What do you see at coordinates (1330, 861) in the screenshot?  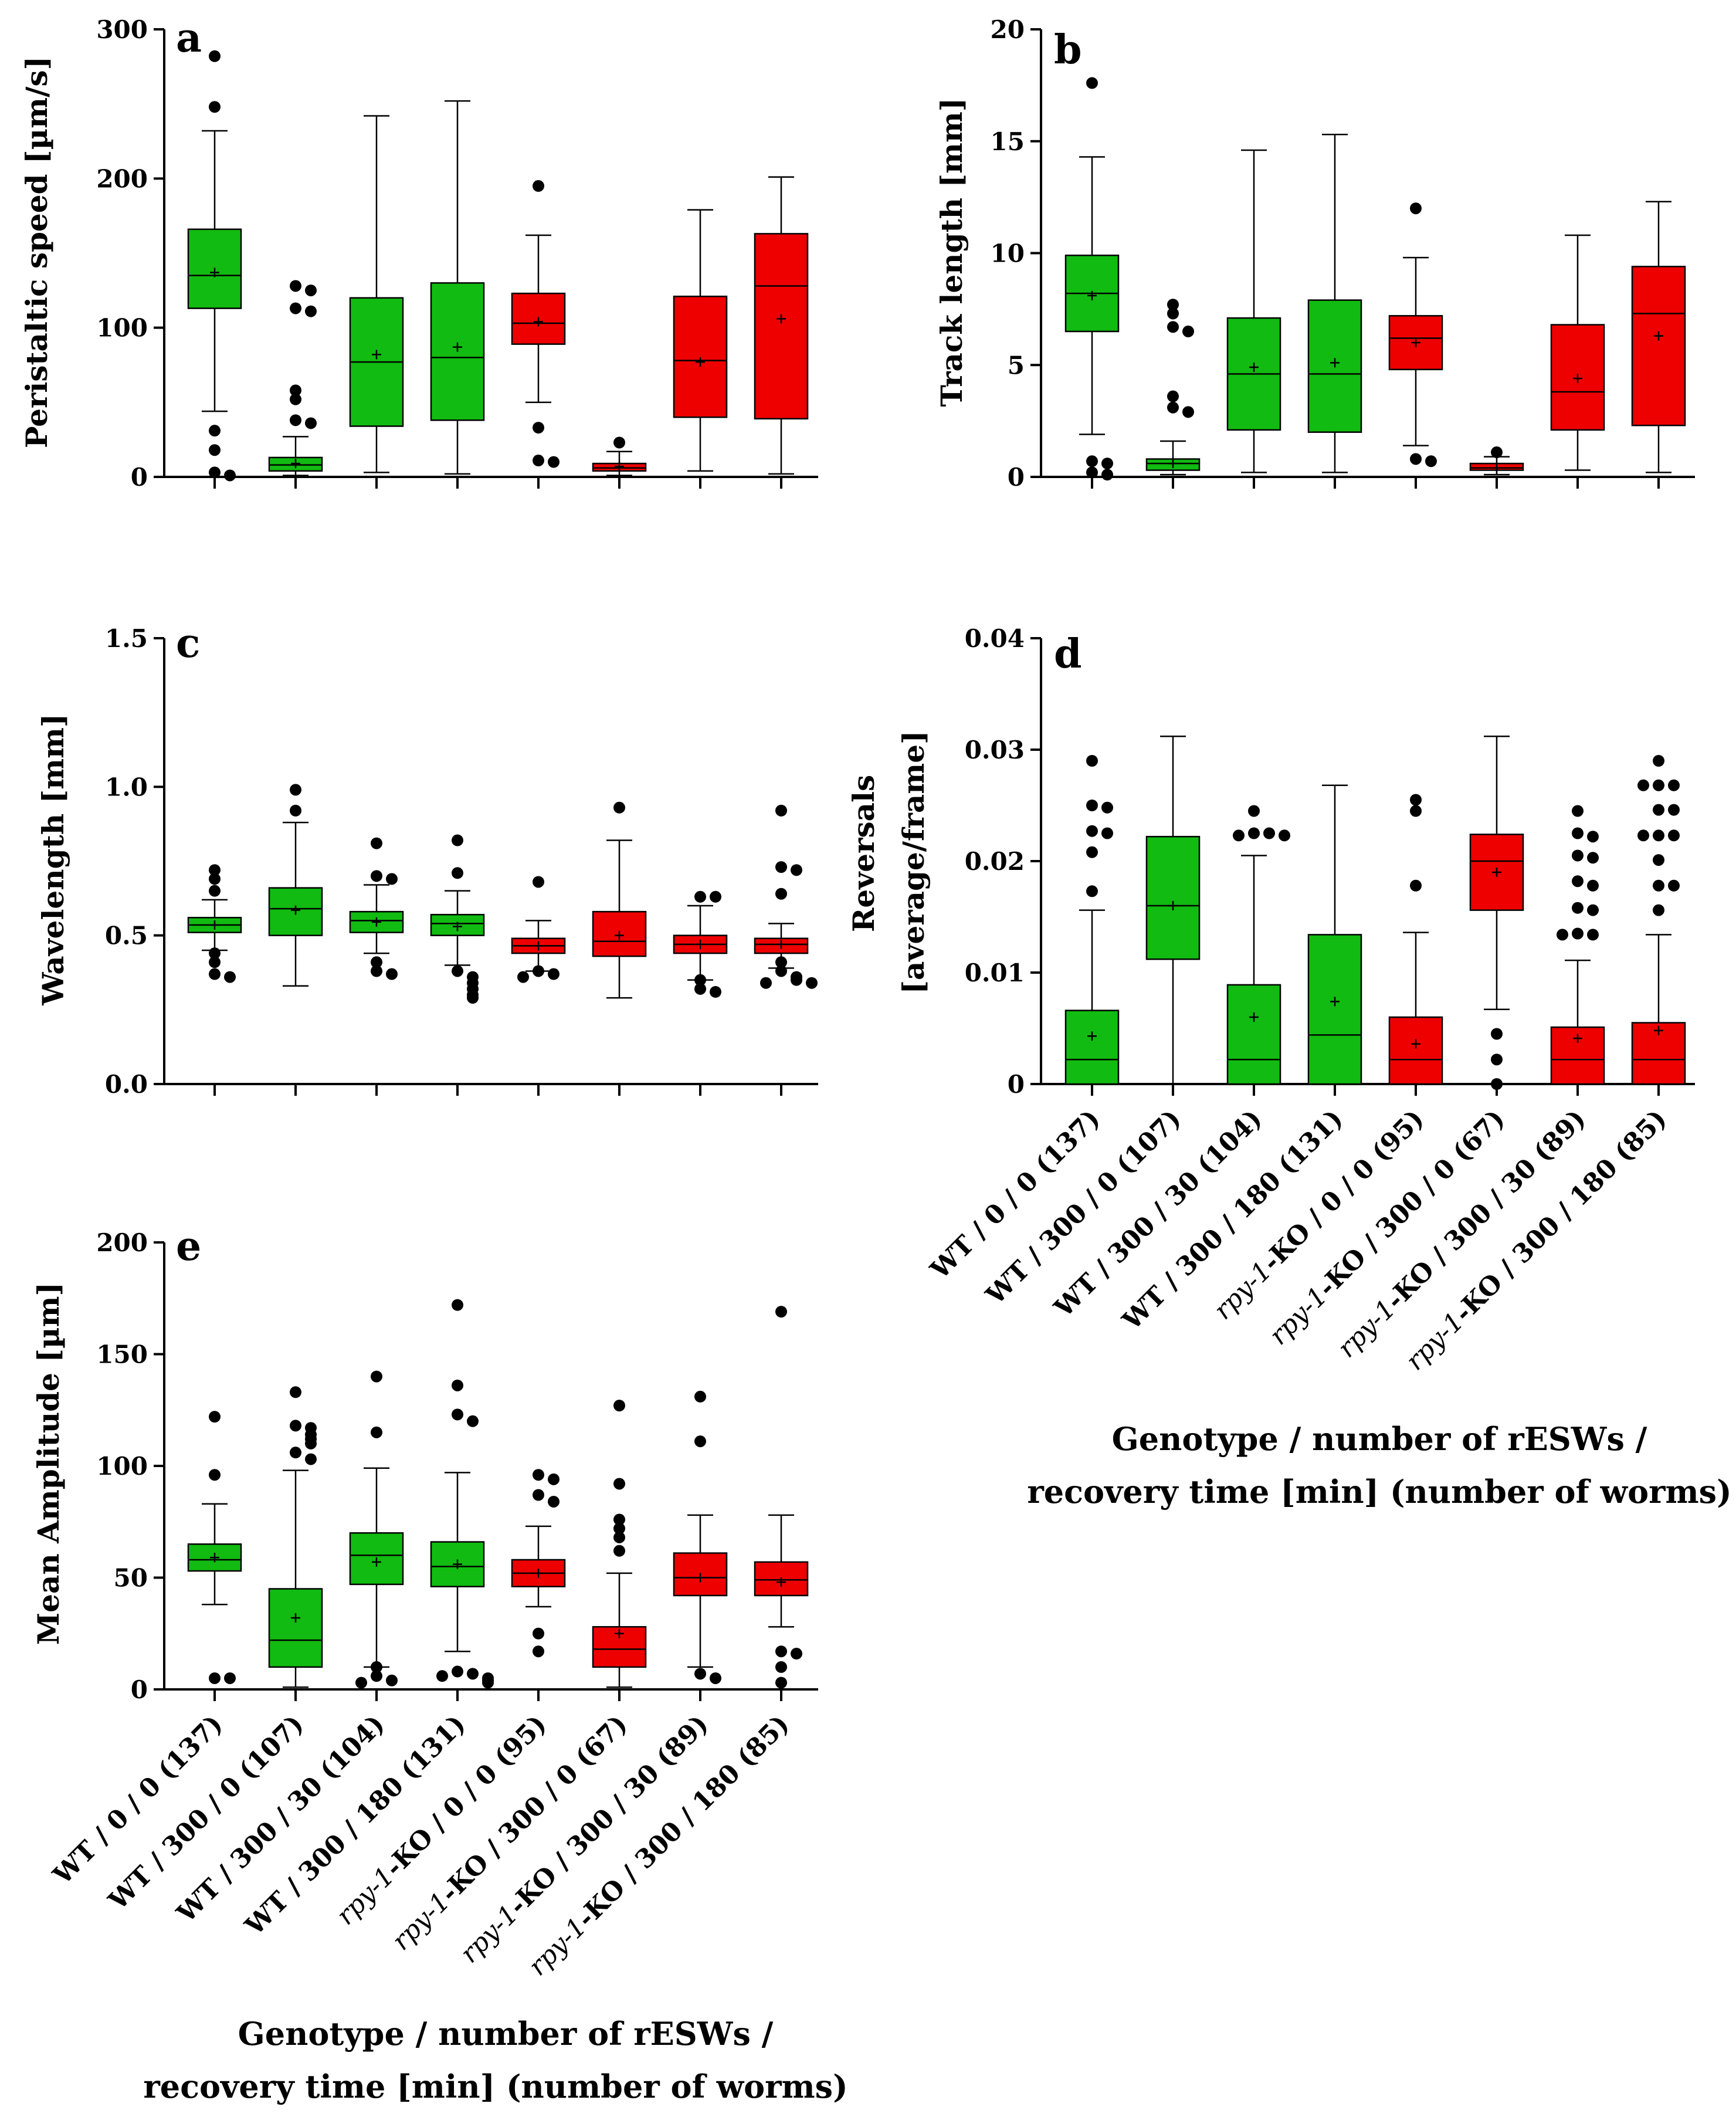 I see `plot-d: 0 0.01 0.02 0.03 0.04` at bounding box center [1330, 861].